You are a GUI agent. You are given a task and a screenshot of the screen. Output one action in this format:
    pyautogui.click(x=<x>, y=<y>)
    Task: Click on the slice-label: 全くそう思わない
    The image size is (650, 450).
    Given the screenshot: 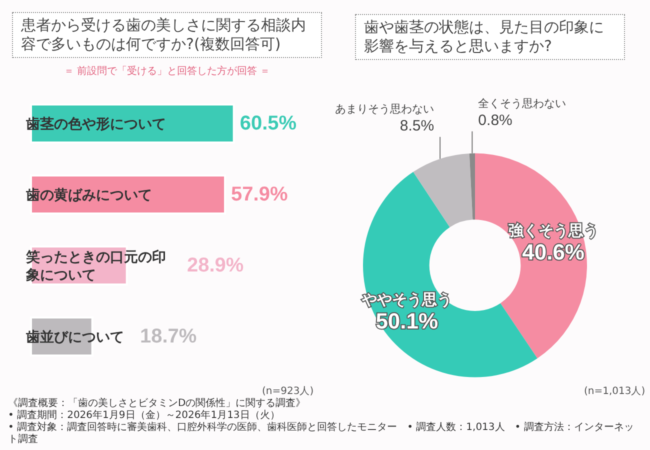 What is the action you would take?
    pyautogui.click(x=522, y=104)
    